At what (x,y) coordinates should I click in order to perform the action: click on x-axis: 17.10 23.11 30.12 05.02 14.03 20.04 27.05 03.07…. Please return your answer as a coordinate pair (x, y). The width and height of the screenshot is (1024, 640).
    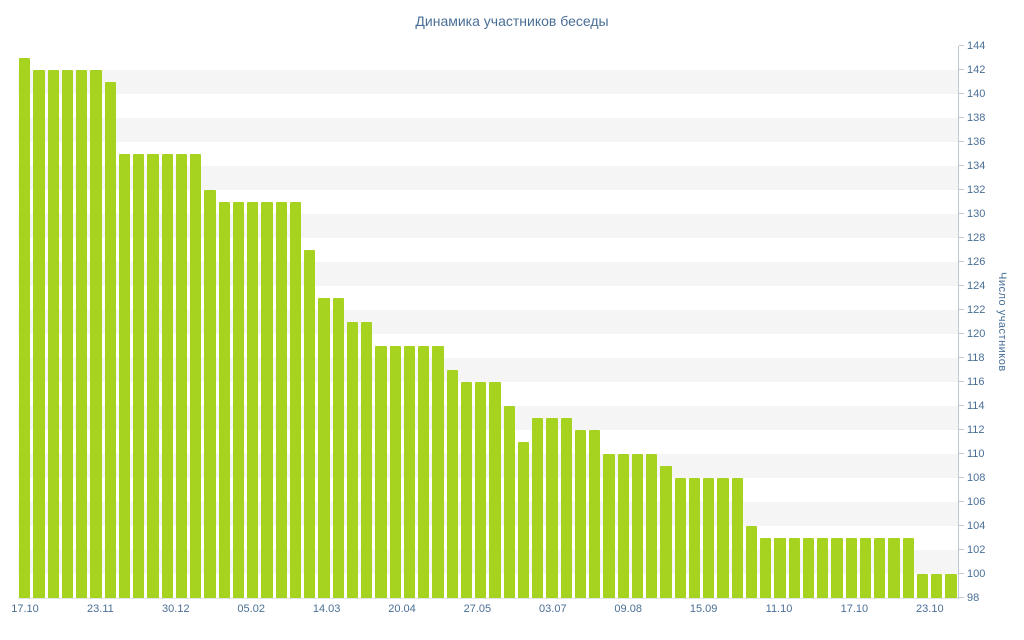
    Looking at the image, I should click on (484, 611).